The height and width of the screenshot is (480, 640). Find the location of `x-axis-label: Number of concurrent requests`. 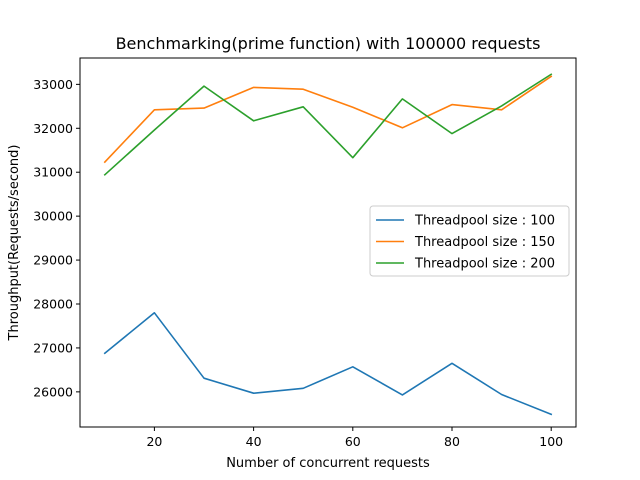

x-axis-label: Number of concurrent requests is located at coordinates (328, 463).